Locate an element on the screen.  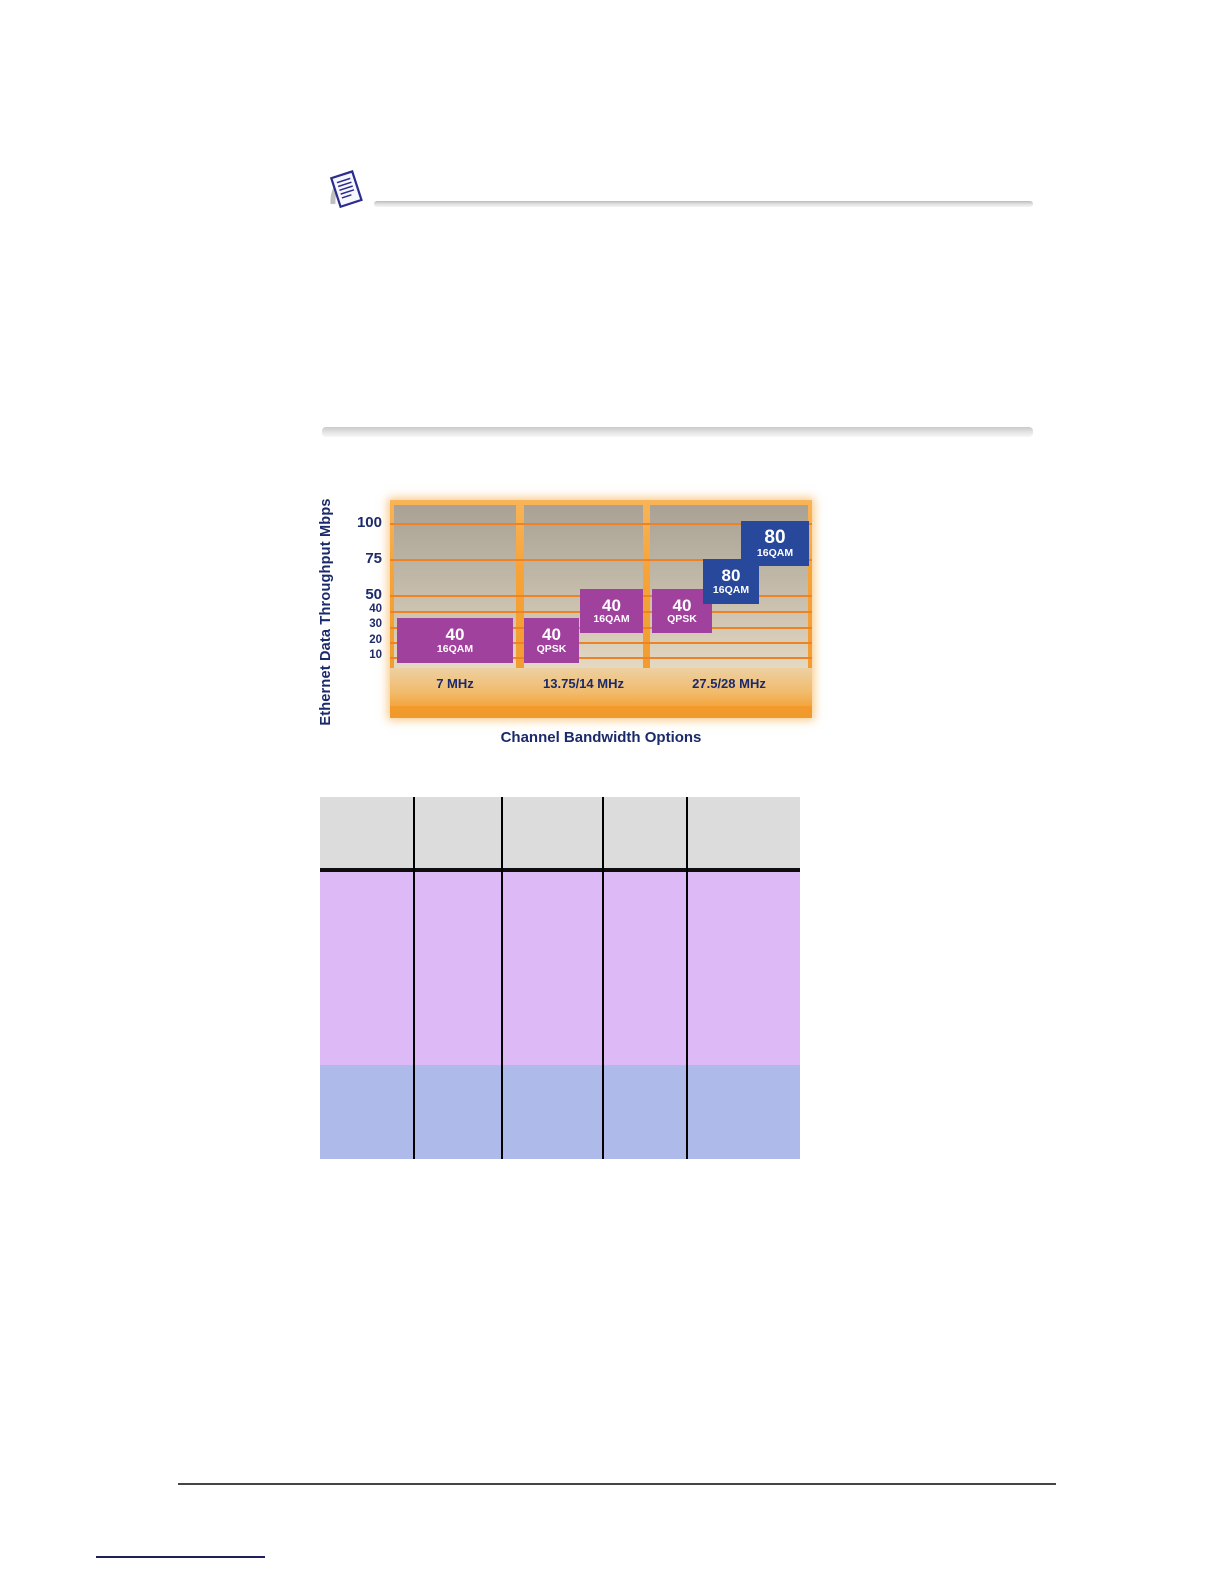
chart-bar-7mhz-16qam-40: 40 16QAM is located at coordinates (455, 640).